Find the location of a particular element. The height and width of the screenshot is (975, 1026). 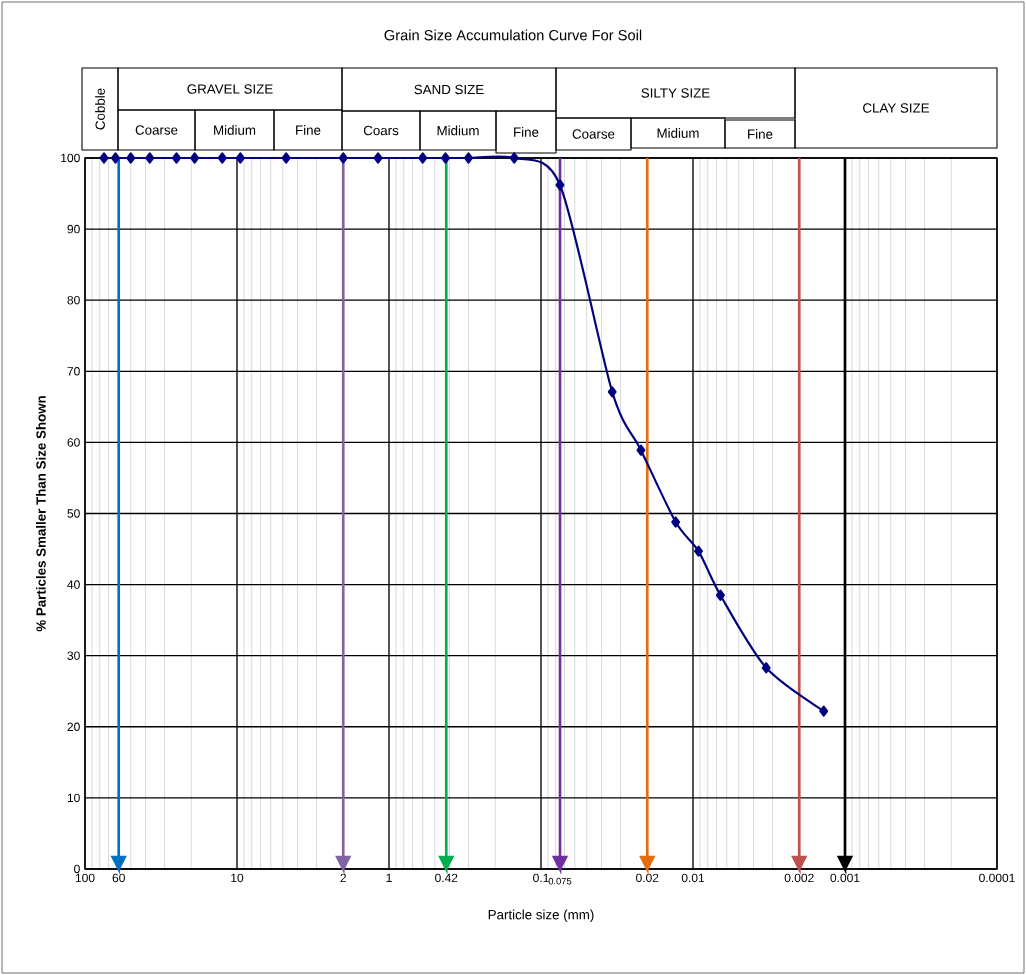

x-tick-label: 0.075 is located at coordinates (560, 881).